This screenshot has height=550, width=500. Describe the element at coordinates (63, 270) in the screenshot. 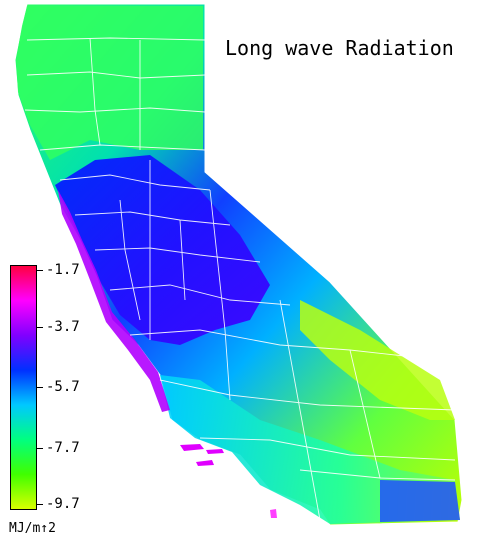

I see `legend-tick-label: -1.7` at that location.